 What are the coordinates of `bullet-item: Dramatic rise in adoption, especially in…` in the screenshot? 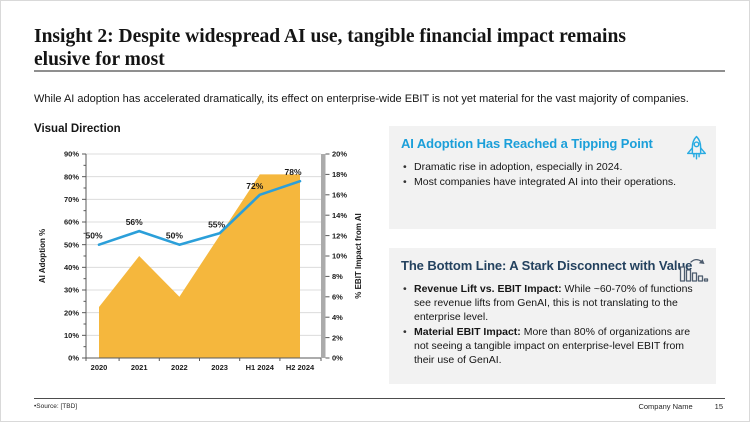 It's located at (552, 168).